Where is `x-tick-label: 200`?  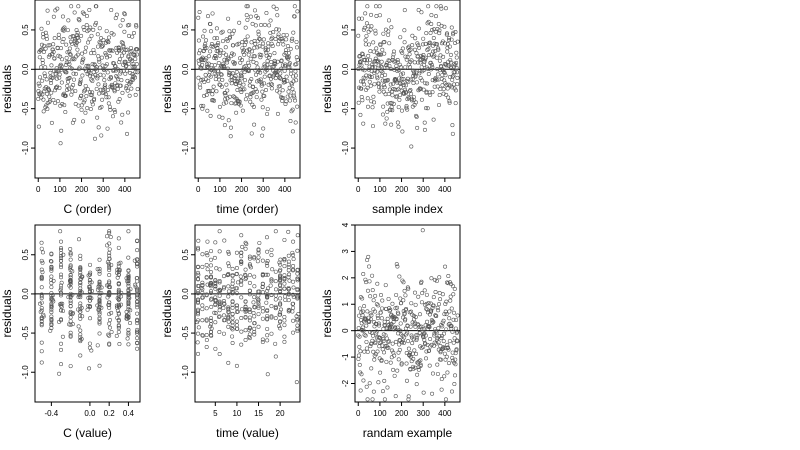
x-tick-label: 200 is located at coordinates (242, 189).